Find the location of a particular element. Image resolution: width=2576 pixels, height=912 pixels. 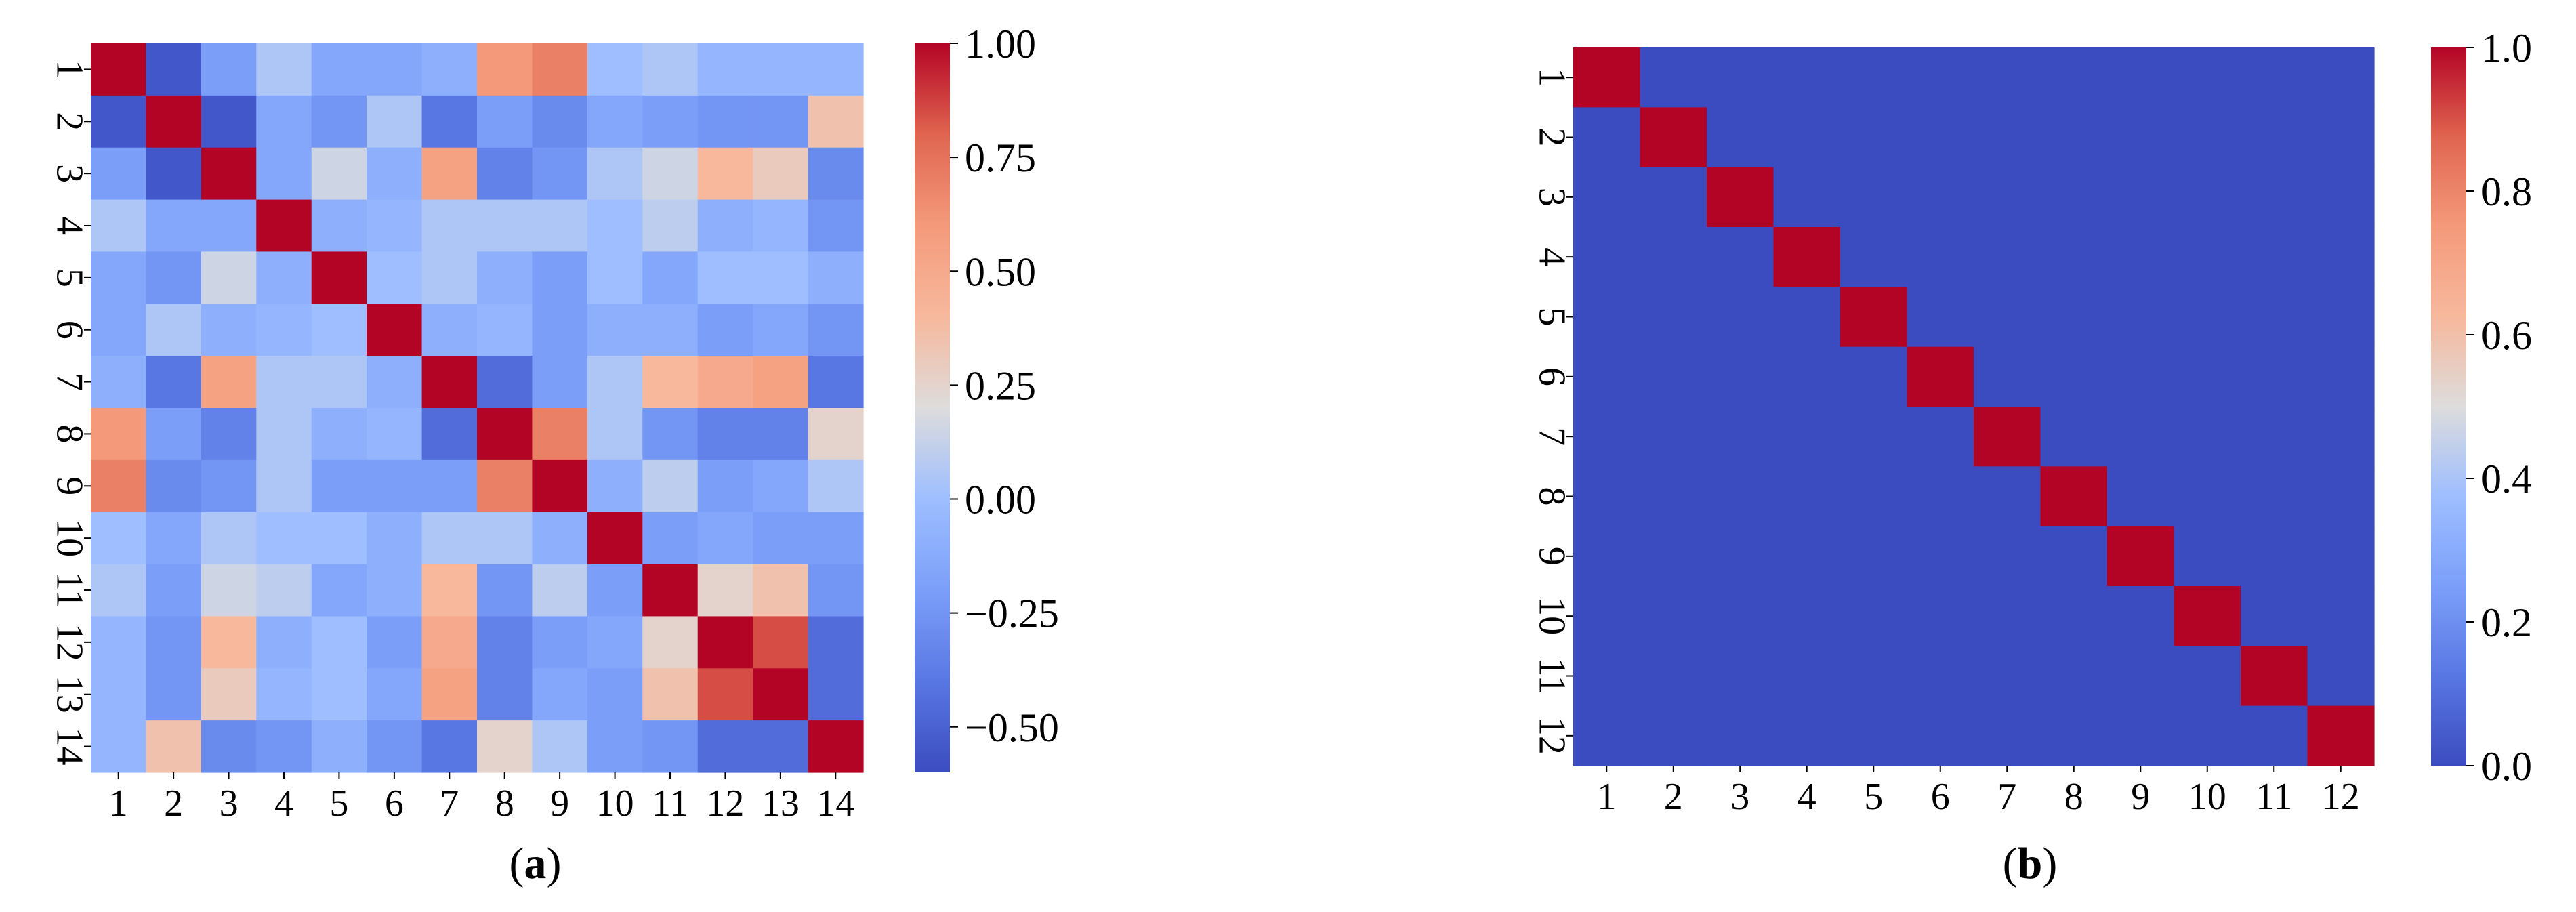

y-tick-label: 8 is located at coordinates (1552, 497).